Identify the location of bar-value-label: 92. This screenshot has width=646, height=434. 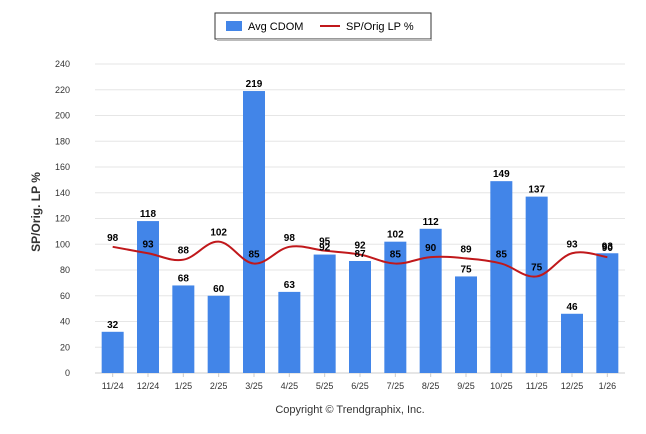
(325, 248).